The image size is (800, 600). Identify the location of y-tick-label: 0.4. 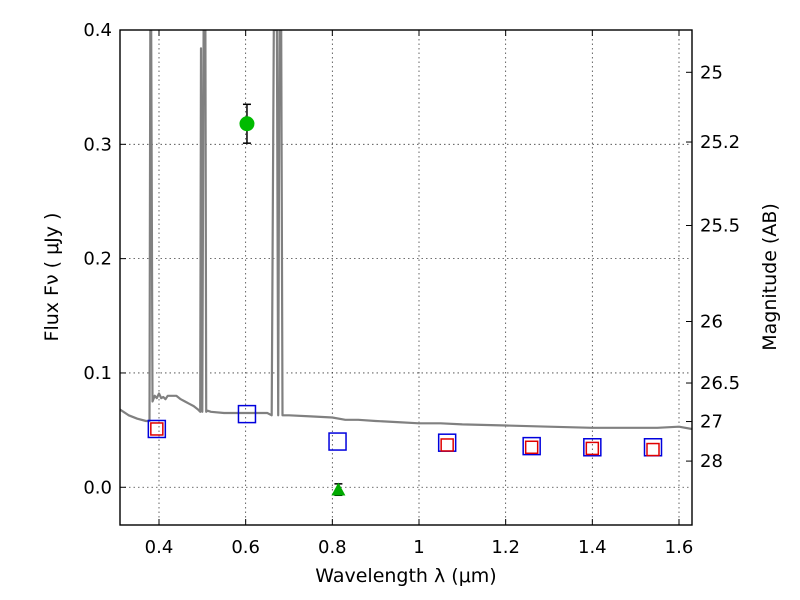
(97, 30).